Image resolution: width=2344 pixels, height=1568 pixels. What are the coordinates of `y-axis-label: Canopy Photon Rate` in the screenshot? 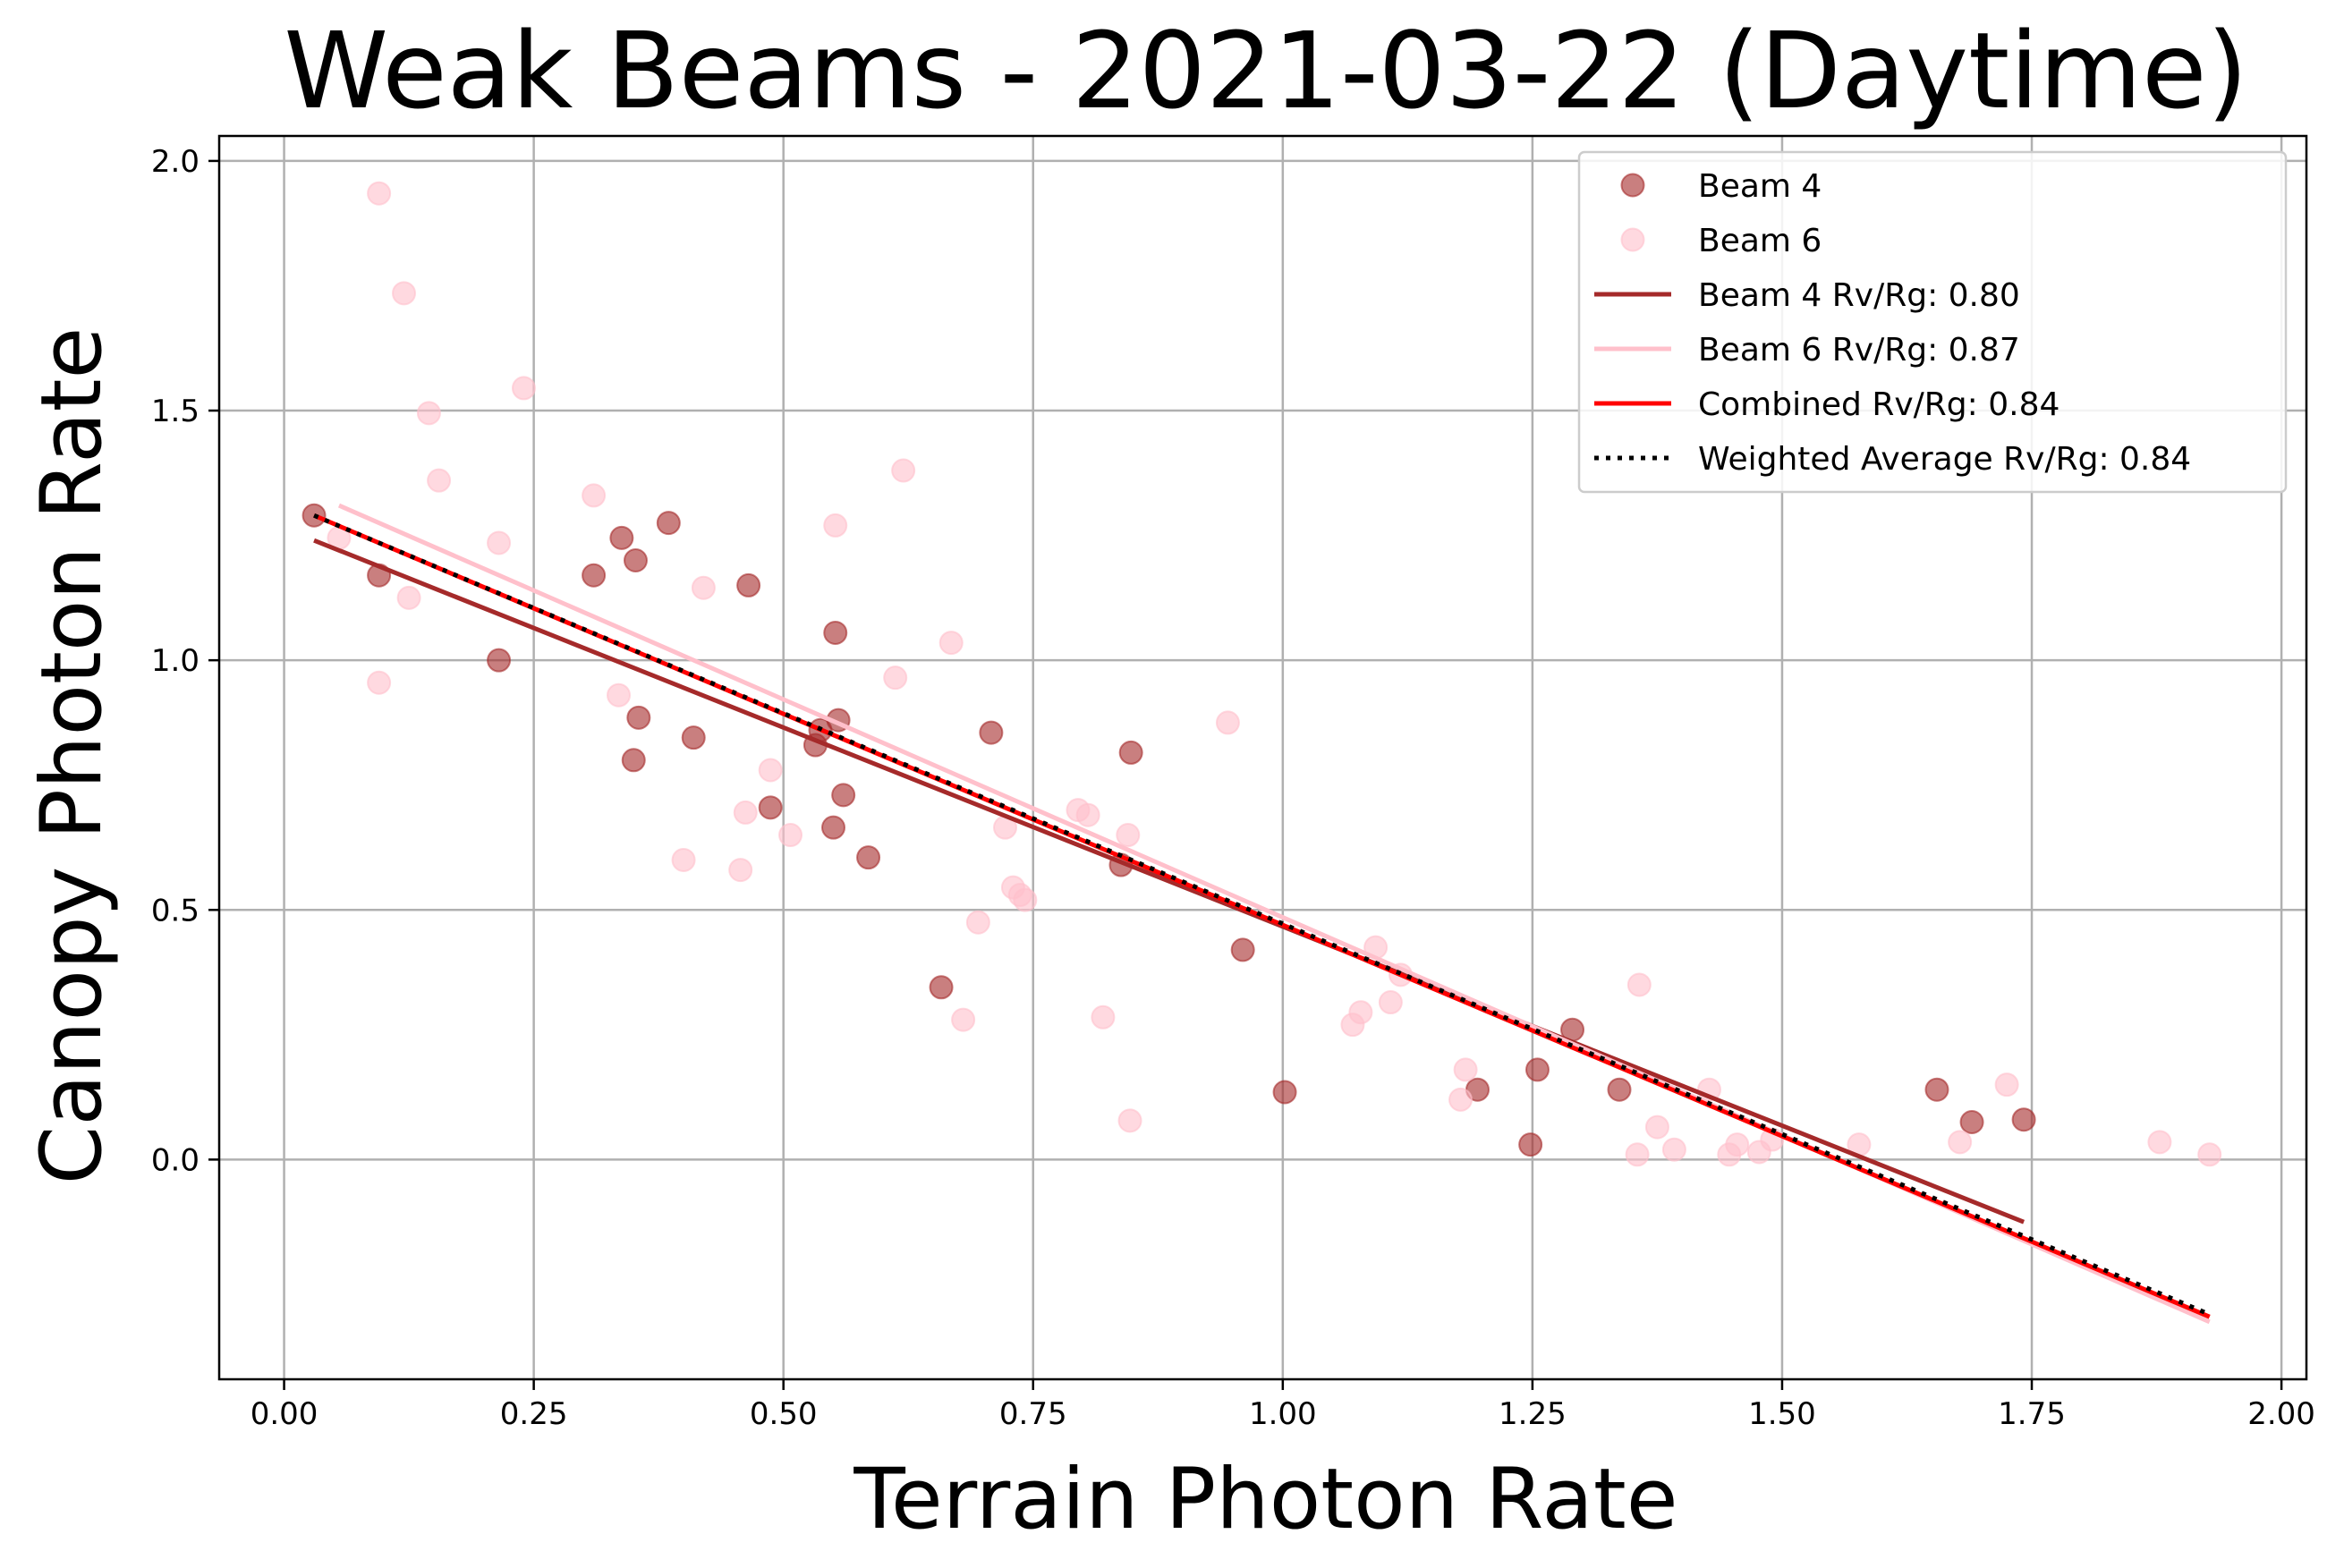 It's located at (72, 756).